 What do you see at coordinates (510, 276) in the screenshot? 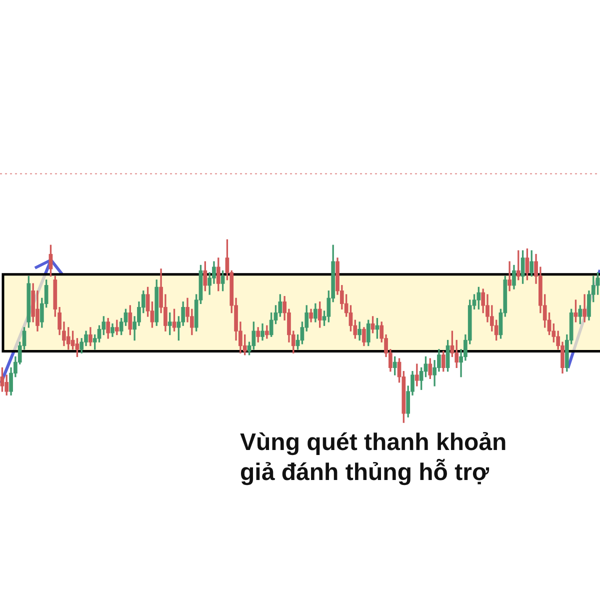
I see `candlestick` at bounding box center [510, 276].